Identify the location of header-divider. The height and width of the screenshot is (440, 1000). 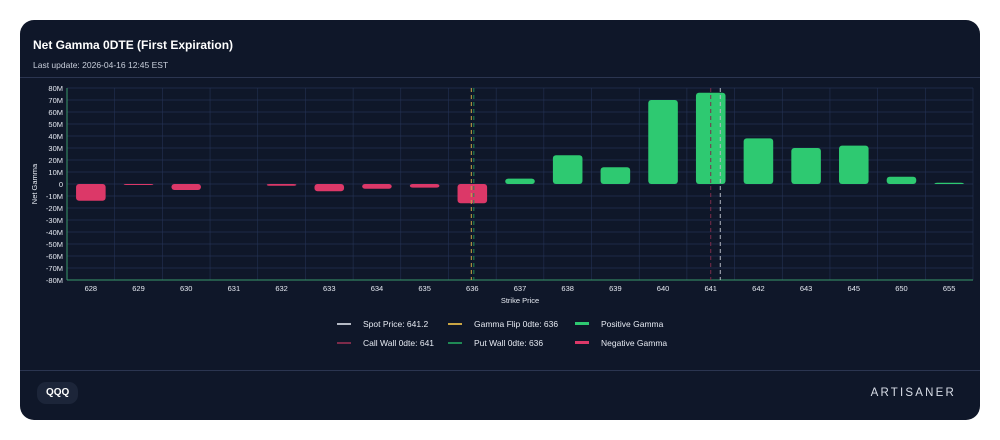
(500, 77).